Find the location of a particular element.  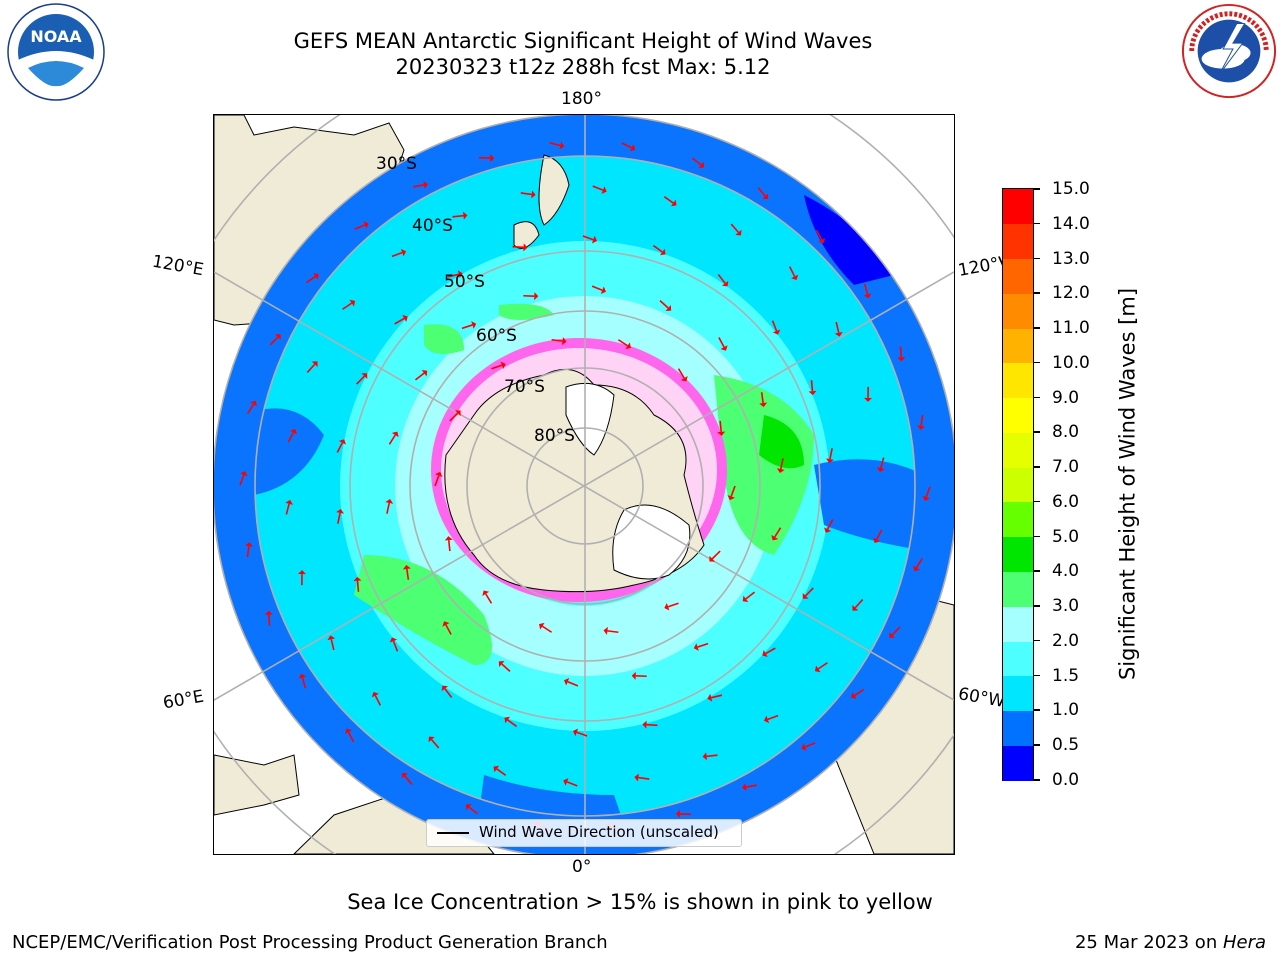

lat-label-40s: 40°S is located at coordinates (432, 226).